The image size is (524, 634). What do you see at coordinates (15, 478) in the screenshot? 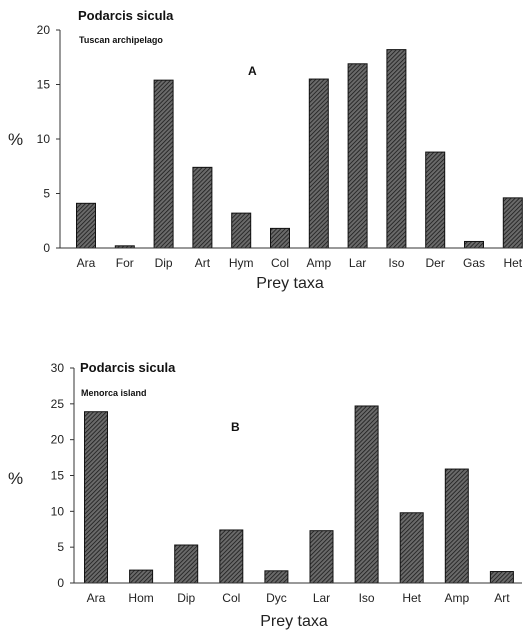
I see `chart-b-y-axis-label: %` at bounding box center [15, 478].